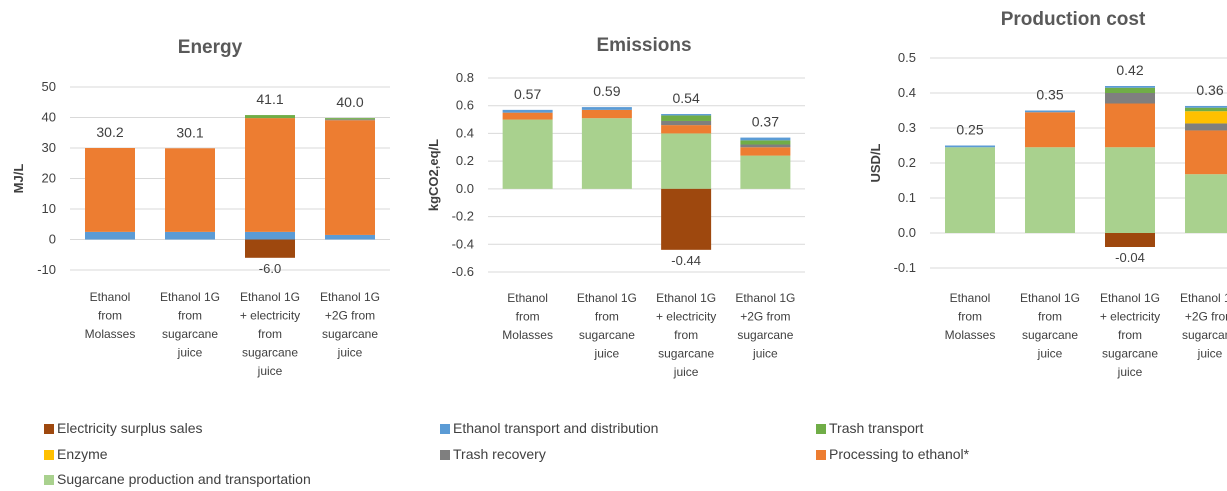  I want to click on total-label: 0.57, so click(527, 94).